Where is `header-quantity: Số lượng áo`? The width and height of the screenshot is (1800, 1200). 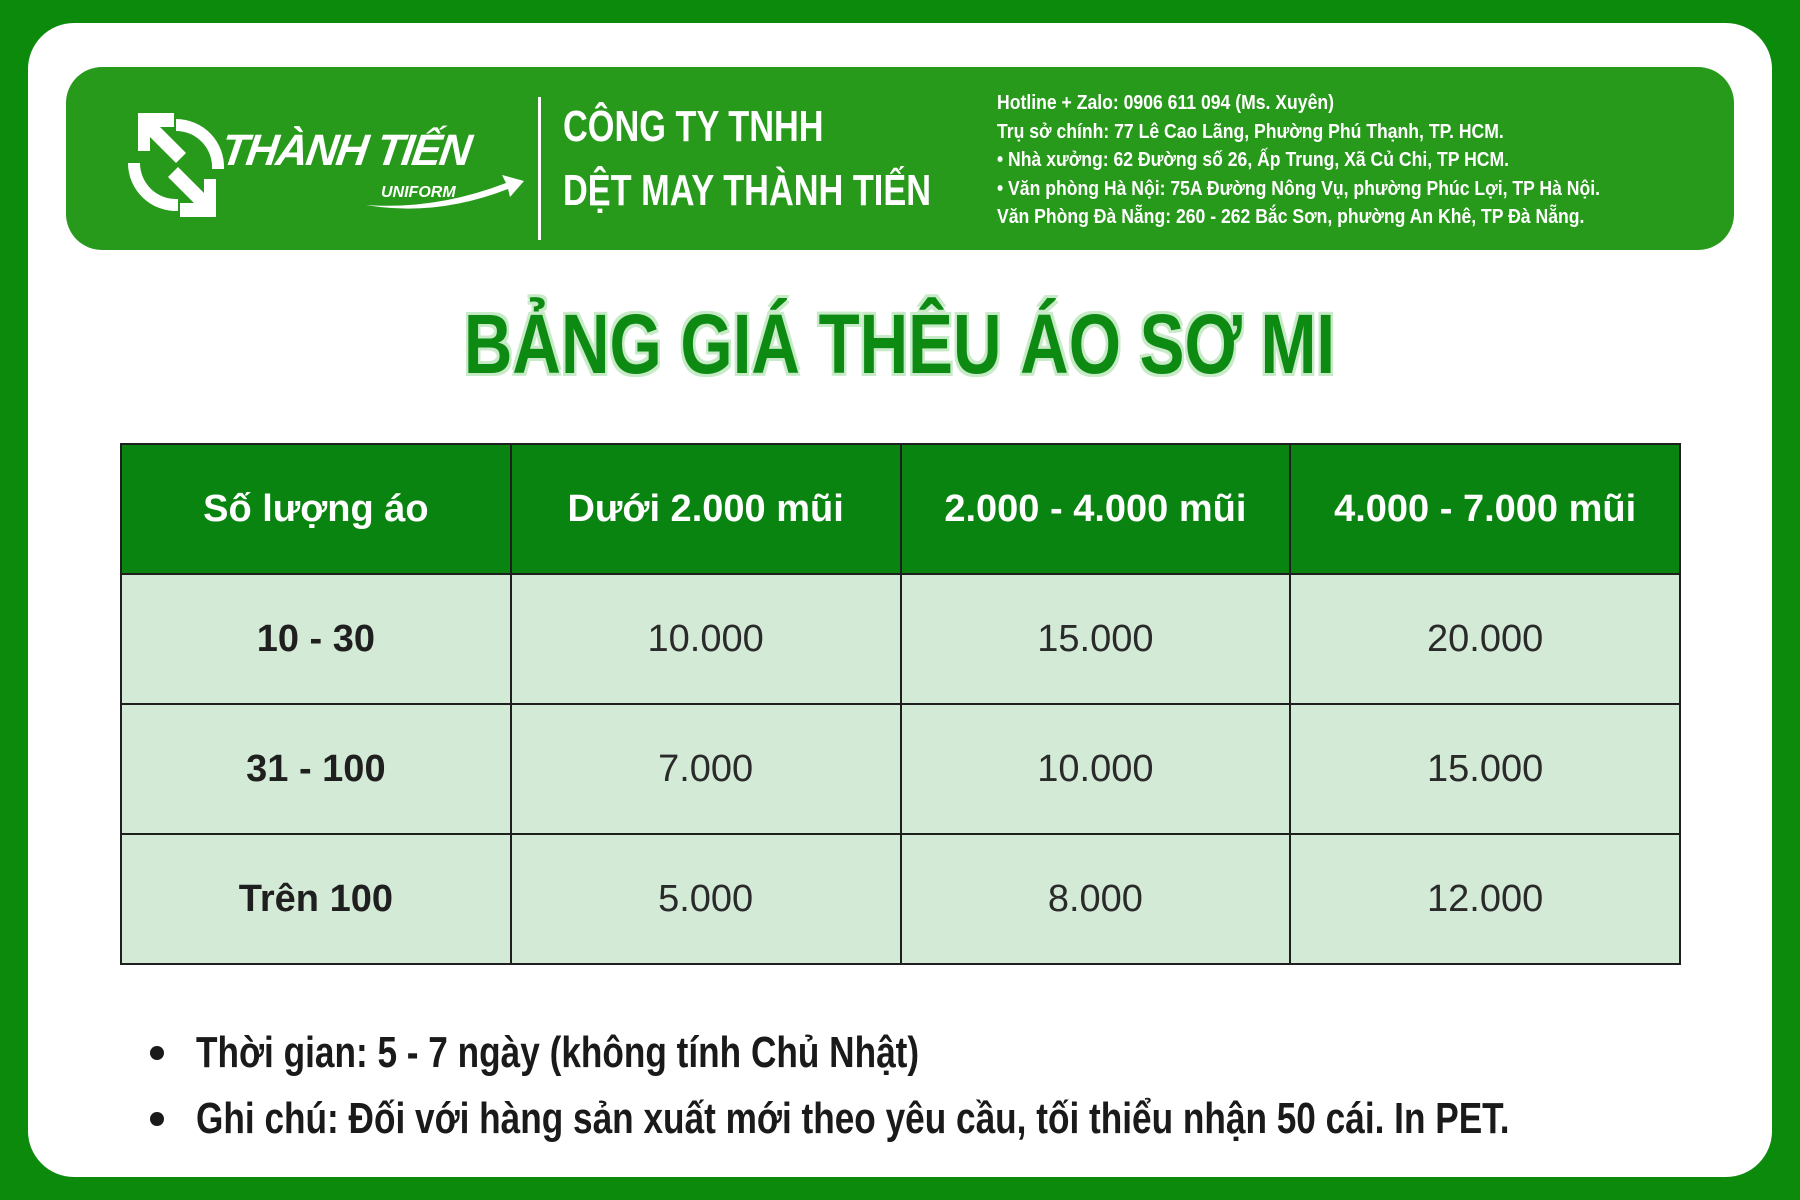
header-quantity: Số lượng áo is located at coordinates (316, 509).